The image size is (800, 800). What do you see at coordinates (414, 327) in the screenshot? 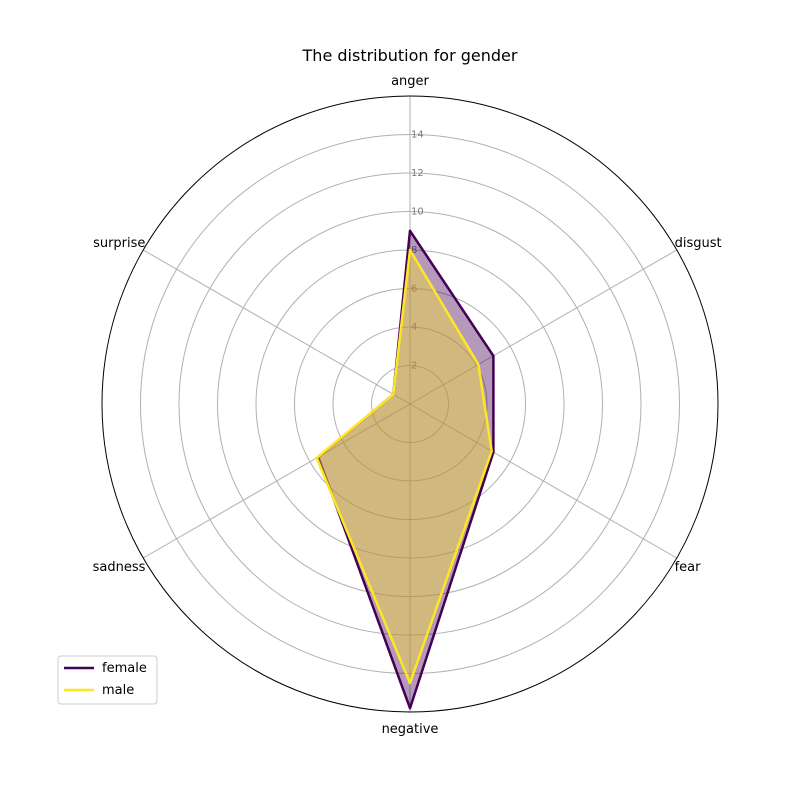
I see `radial-tick-label: 4` at bounding box center [414, 327].